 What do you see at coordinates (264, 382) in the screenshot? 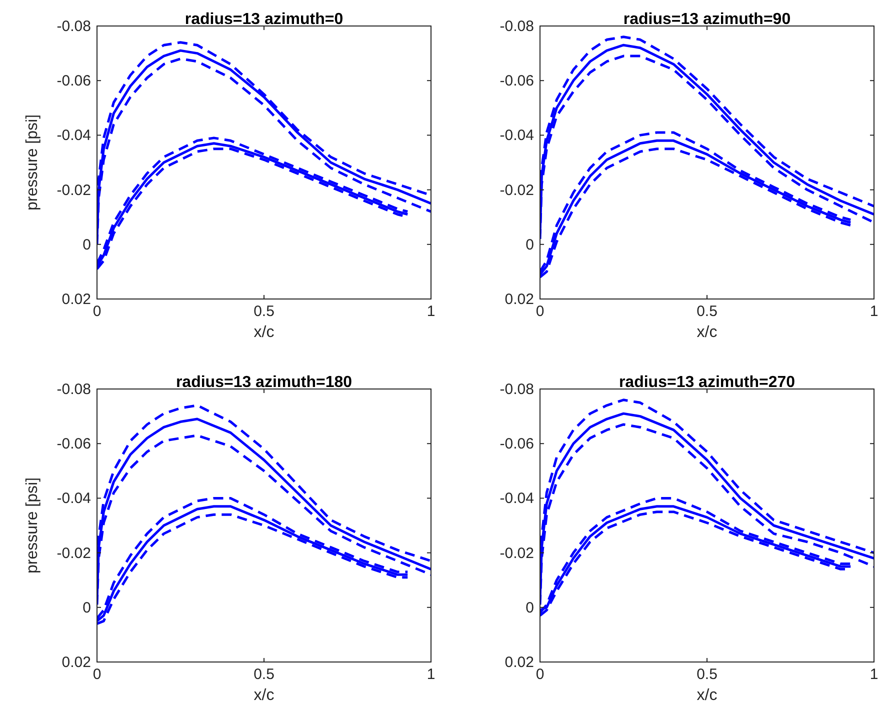
I see `chart-title: radius=13 azimuth=180` at bounding box center [264, 382].